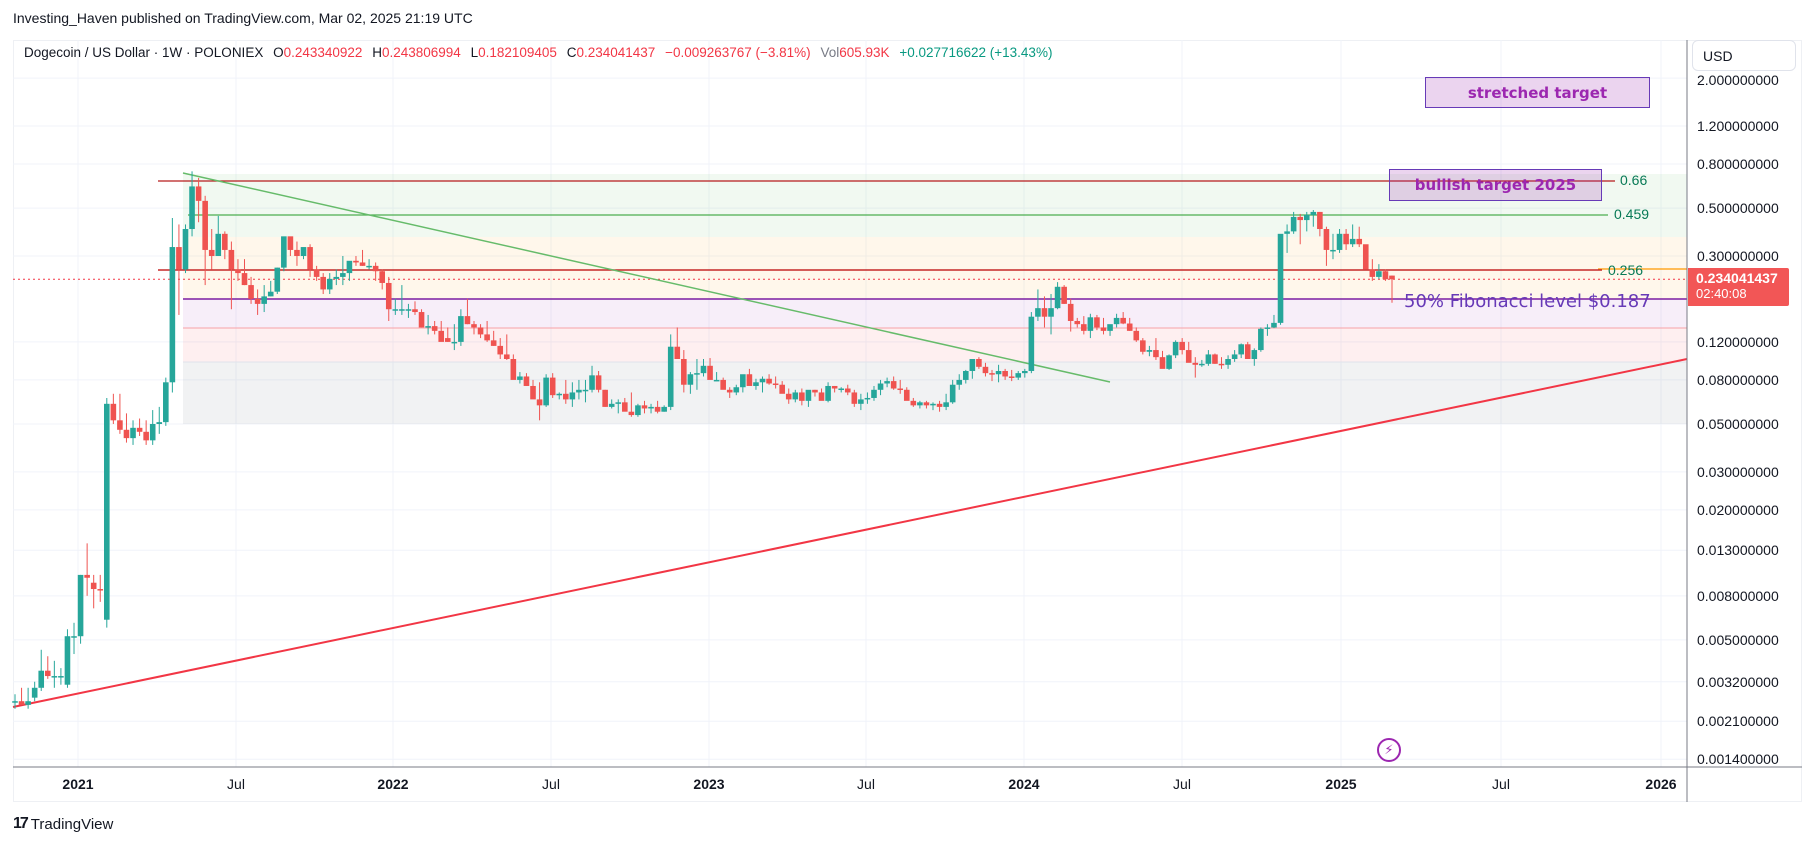 Image resolution: width=1815 pixels, height=846 pixels. I want to click on volume-change: +0.027716622 (+13.43%), so click(976, 52).